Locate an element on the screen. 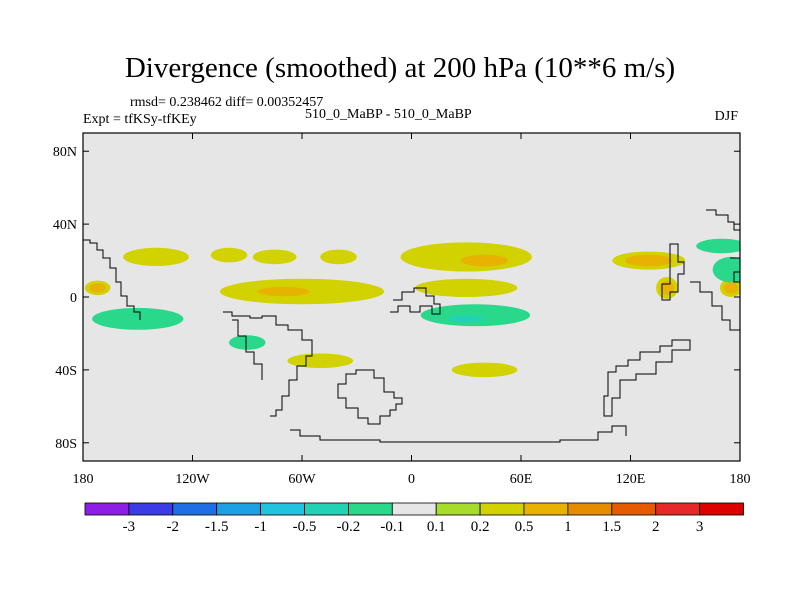  coastline-australia is located at coordinates (647, 378).